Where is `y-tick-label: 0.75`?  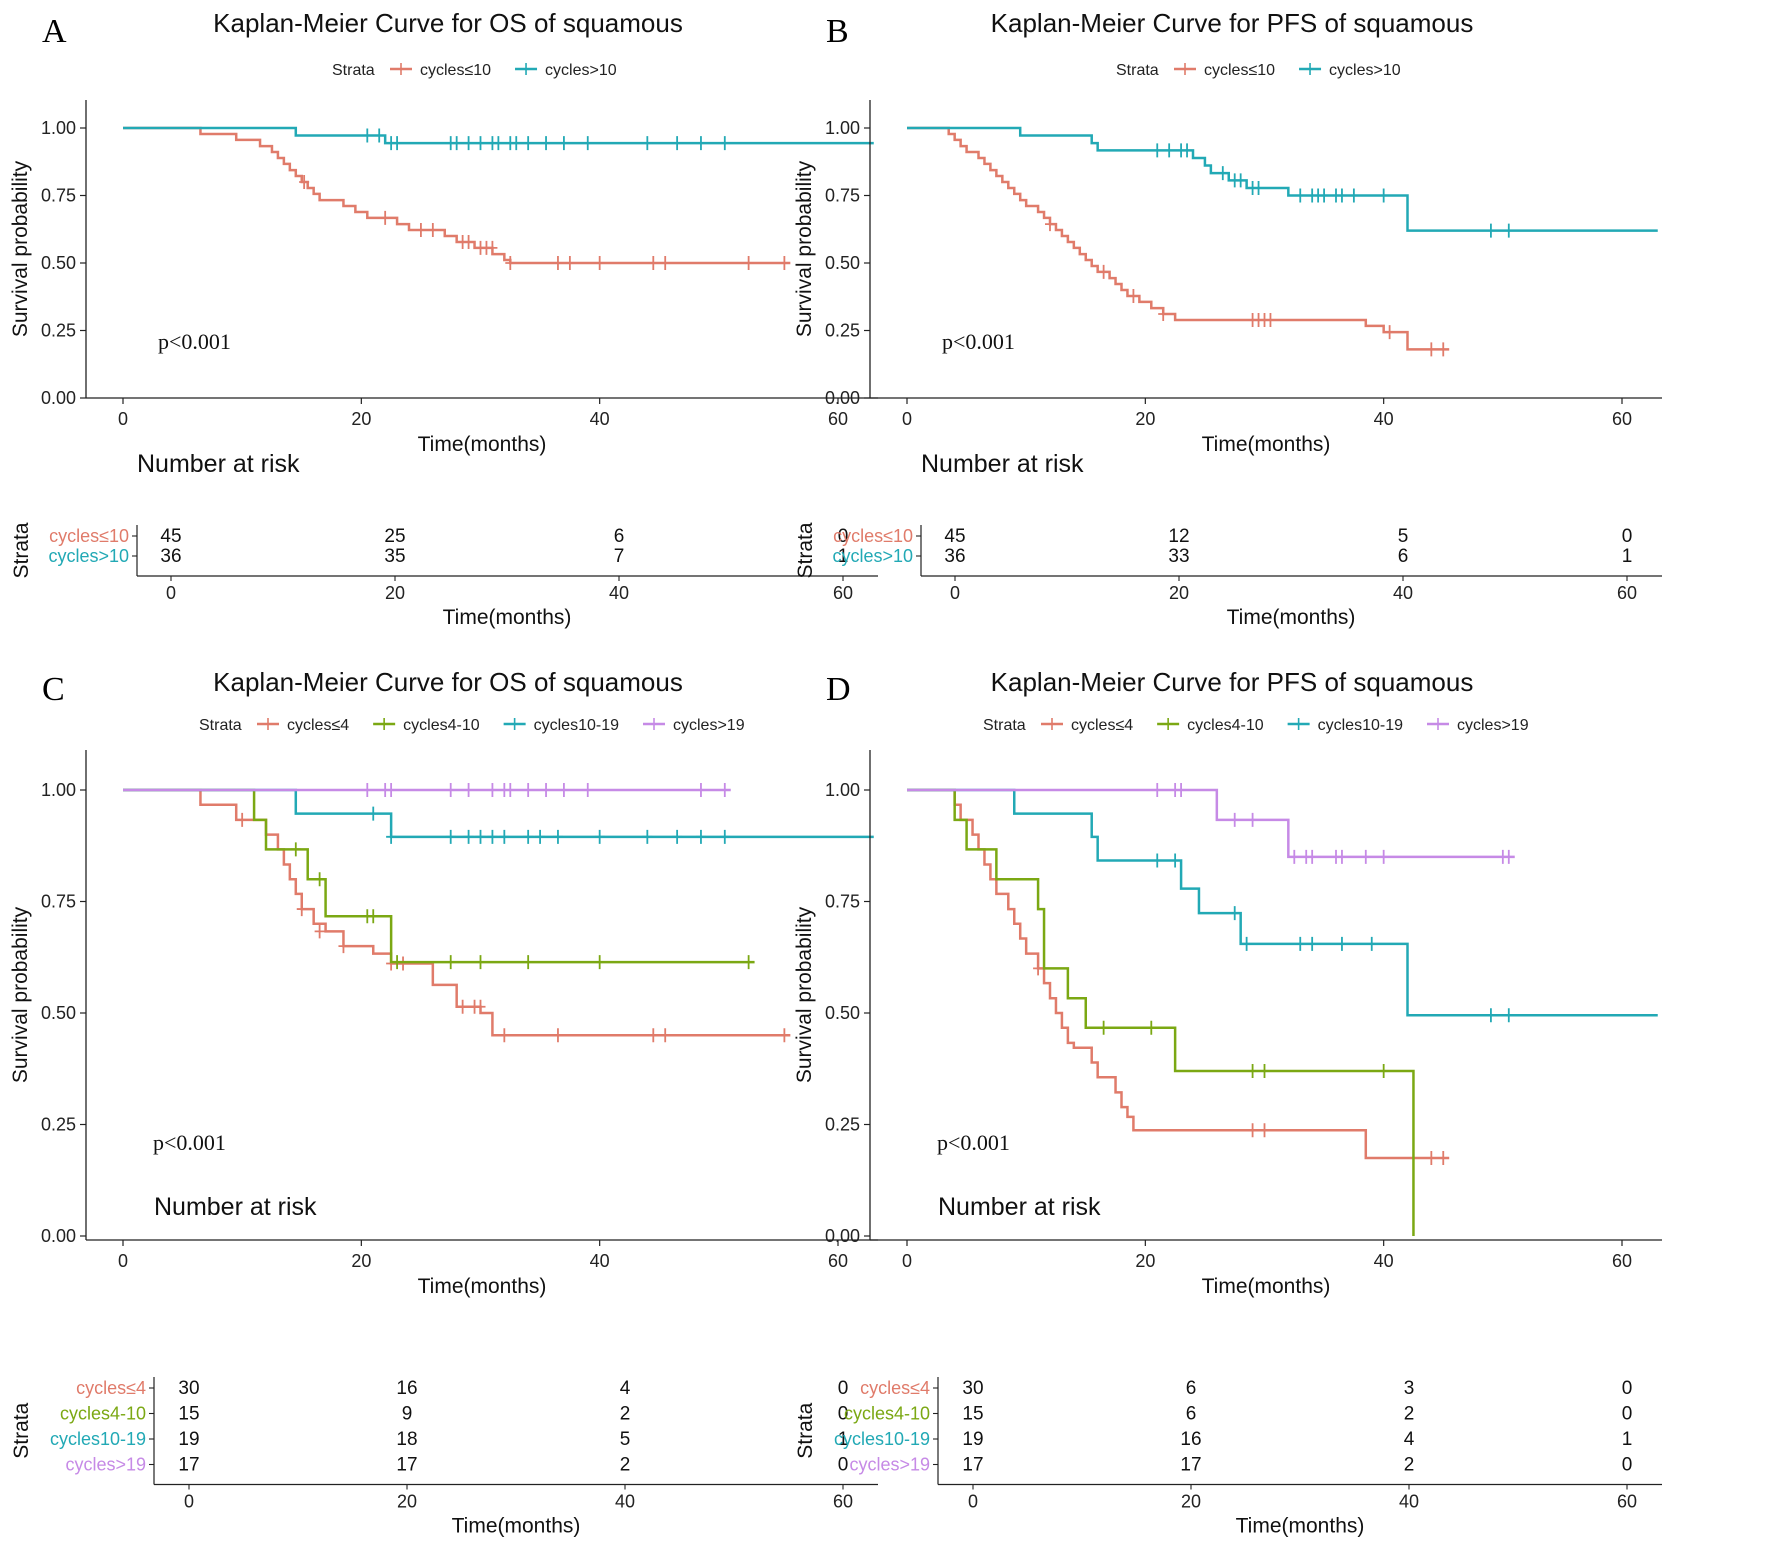 y-tick-label: 0.75 is located at coordinates (58, 196).